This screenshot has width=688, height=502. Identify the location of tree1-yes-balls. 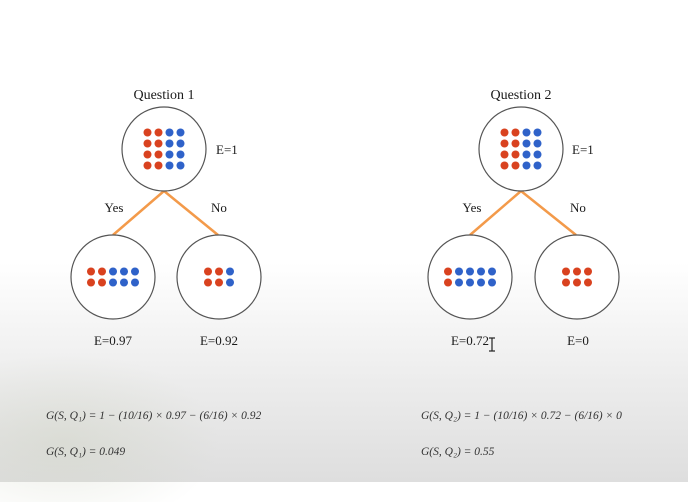
(113, 277).